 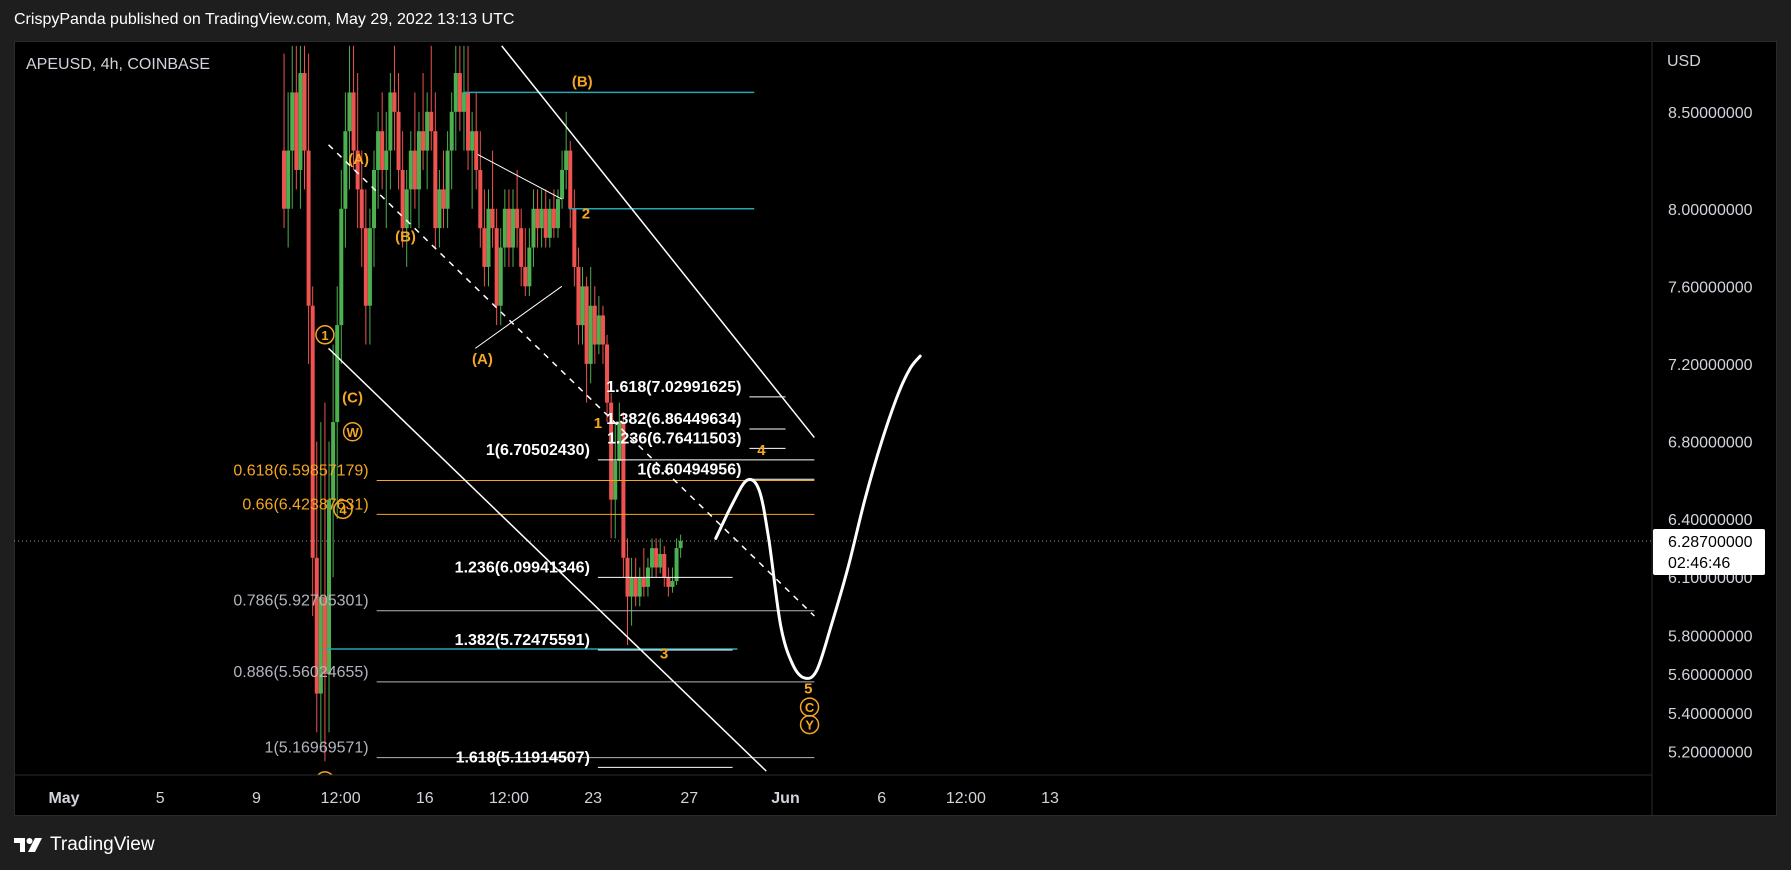 I want to click on fib-level-label: 0.618(6.59857179), so click(x=300, y=471).